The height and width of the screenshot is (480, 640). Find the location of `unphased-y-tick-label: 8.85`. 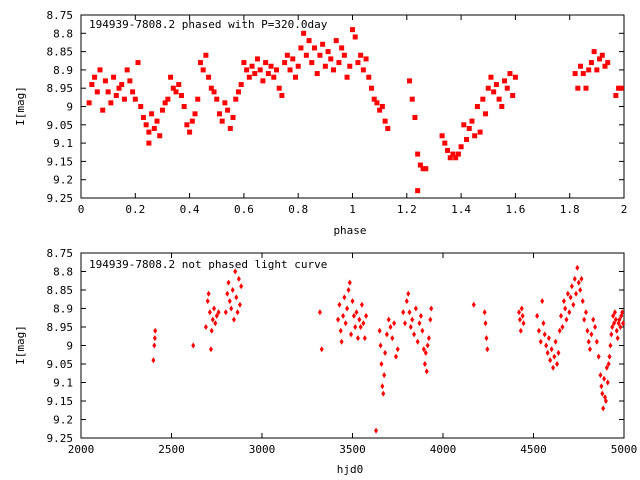

unphased-y-tick-label: 8.85 is located at coordinates (60, 290).